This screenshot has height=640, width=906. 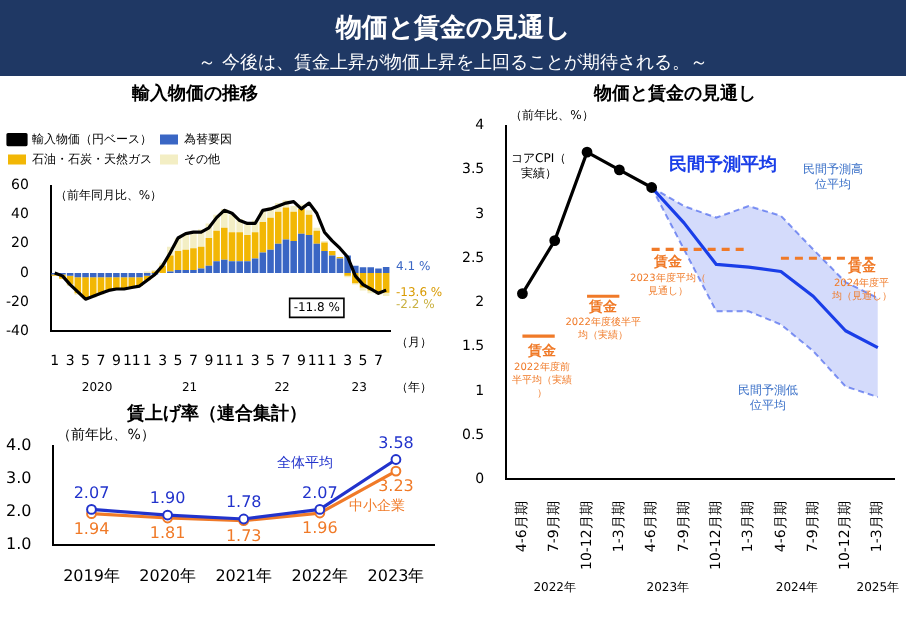 What do you see at coordinates (243, 535) in the screenshot?
I see `data-label: 1.73` at bounding box center [243, 535].